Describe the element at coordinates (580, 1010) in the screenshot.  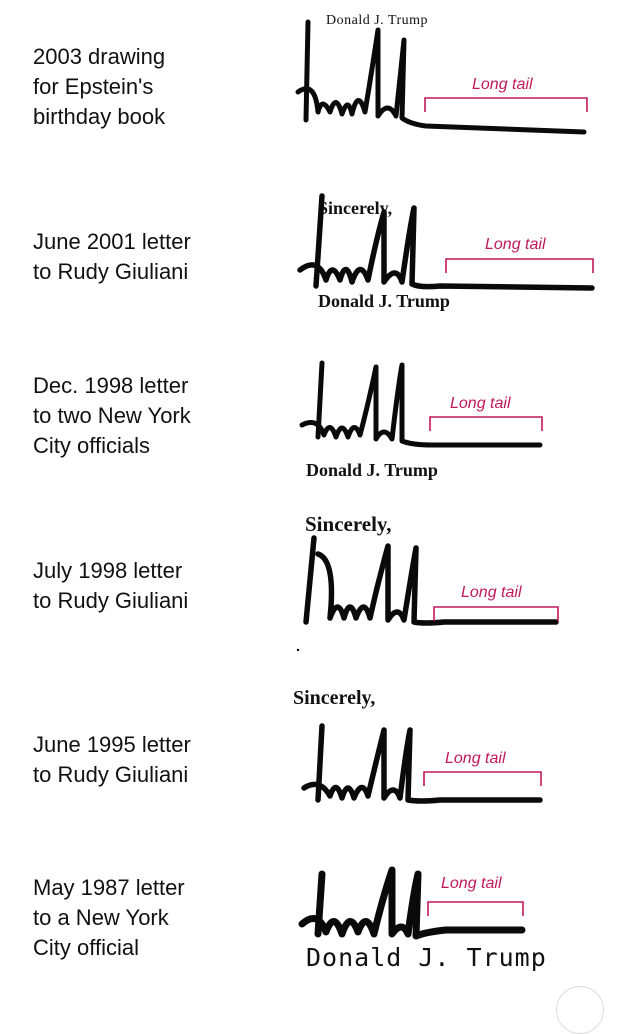
I see `share-button` at that location.